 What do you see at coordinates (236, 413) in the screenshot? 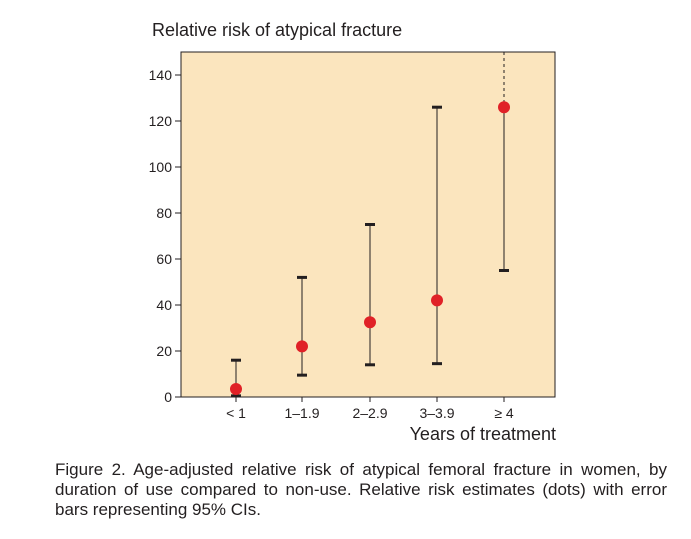
I see `x-tick-label: < 1` at bounding box center [236, 413].